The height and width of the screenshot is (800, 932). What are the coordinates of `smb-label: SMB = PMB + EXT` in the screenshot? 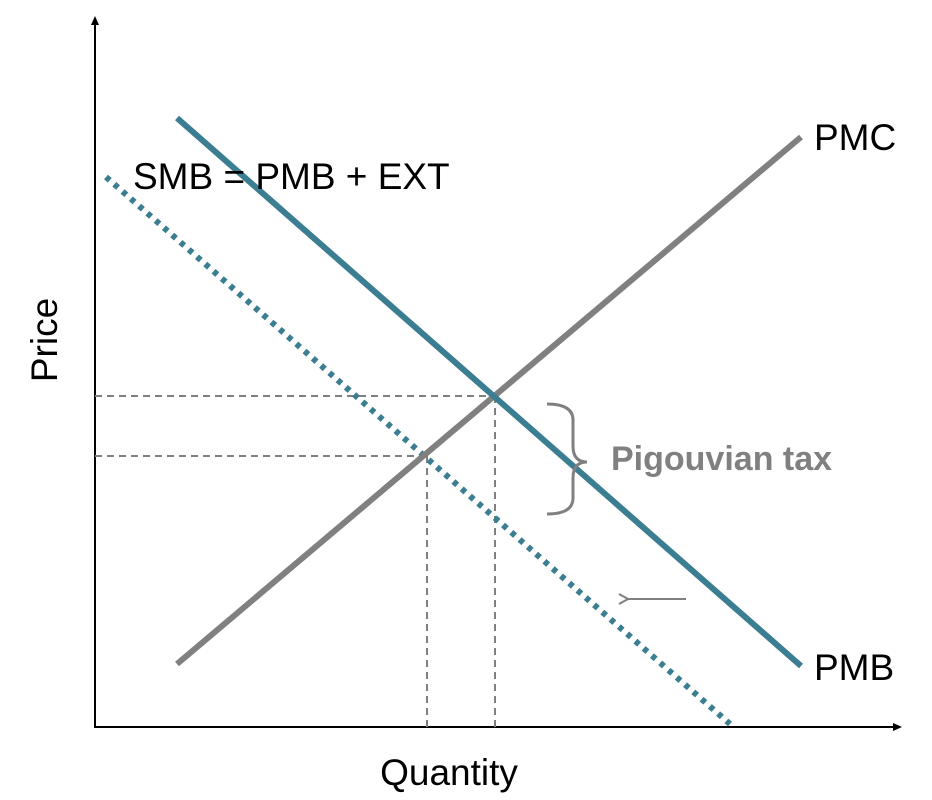 It's located at (291, 176).